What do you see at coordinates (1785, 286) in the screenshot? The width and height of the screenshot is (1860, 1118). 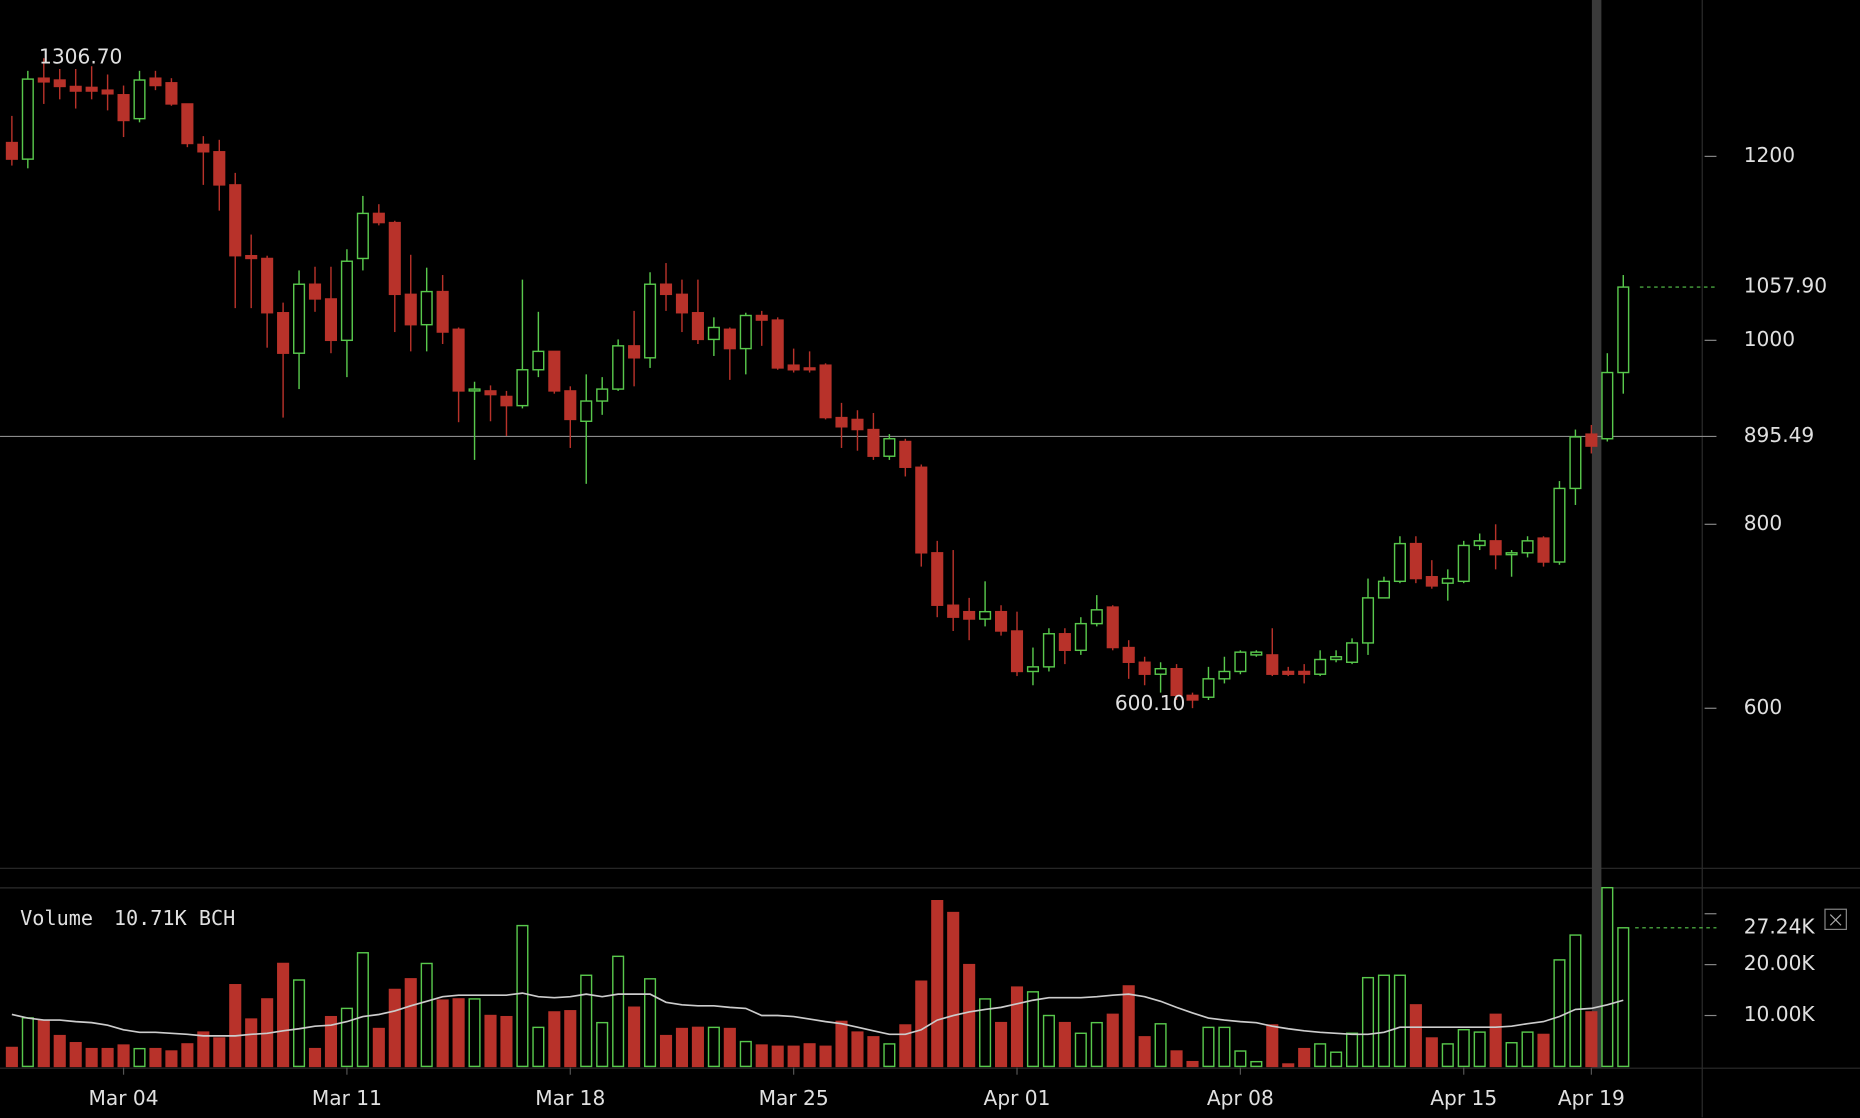 I see `last-price-label: 1057.90` at bounding box center [1785, 286].